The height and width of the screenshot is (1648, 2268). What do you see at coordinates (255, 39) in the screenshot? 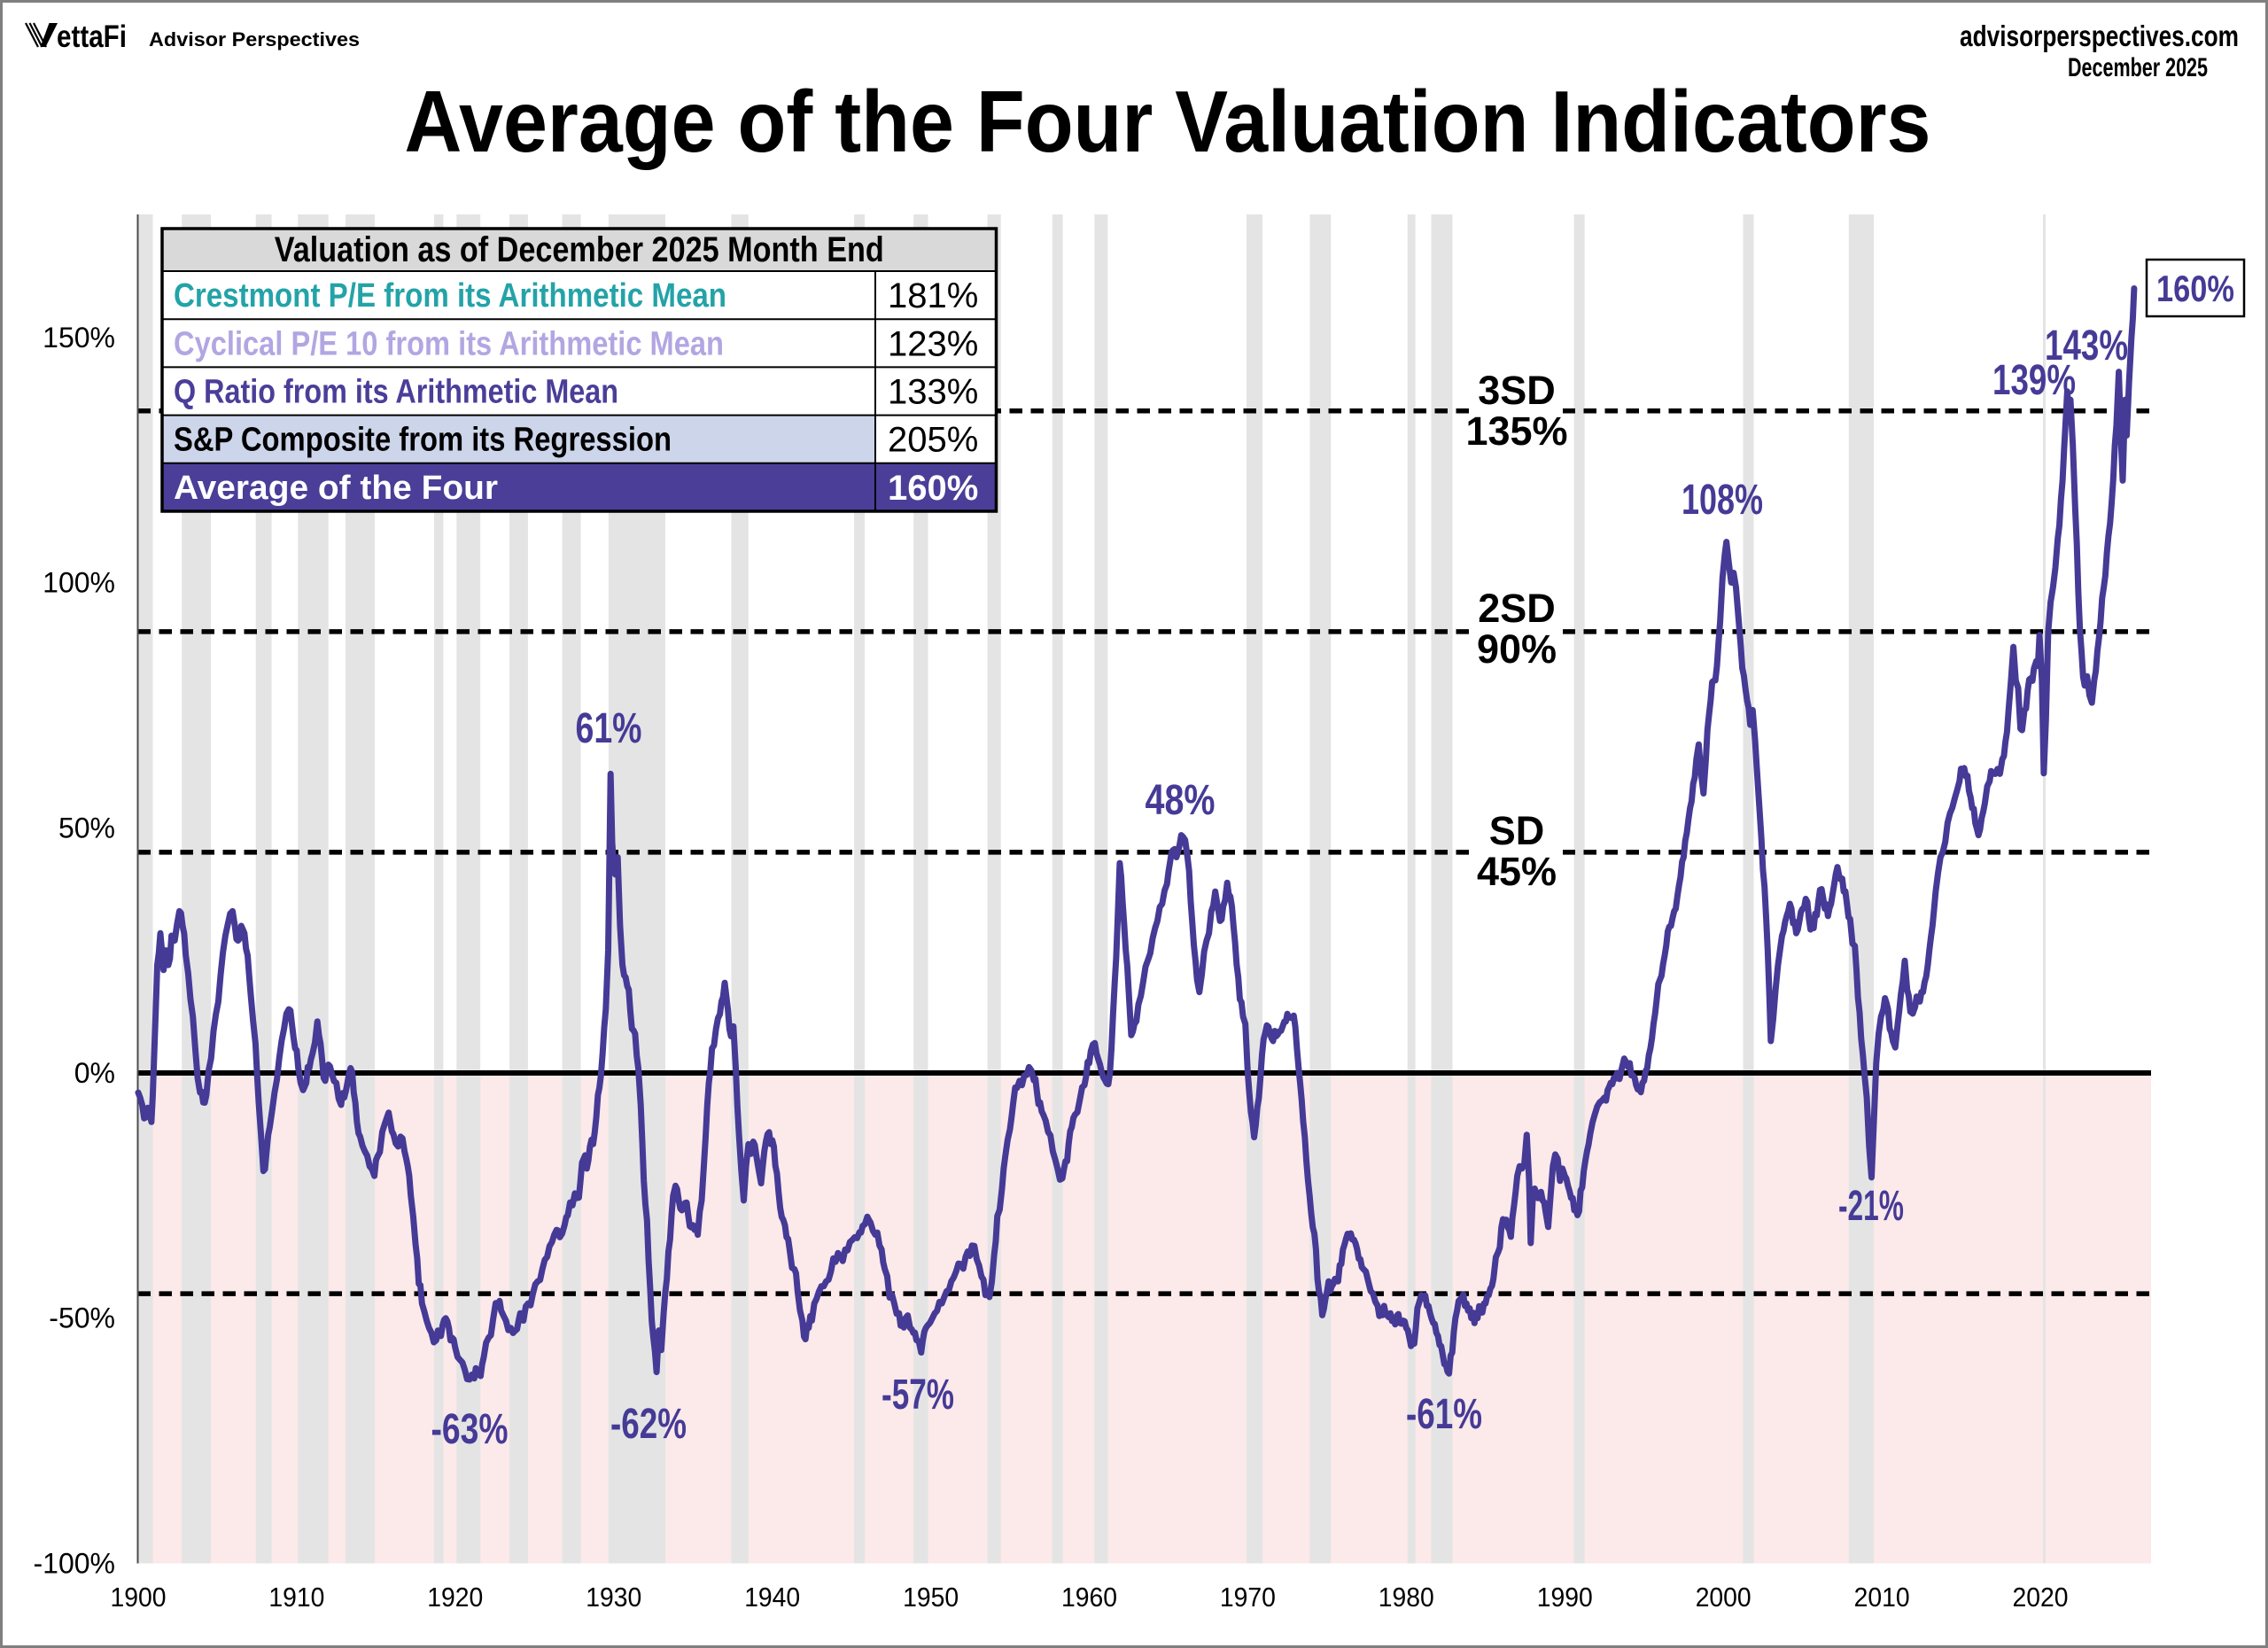
I see `svg-text: Advisor Perspectives` at bounding box center [255, 39].